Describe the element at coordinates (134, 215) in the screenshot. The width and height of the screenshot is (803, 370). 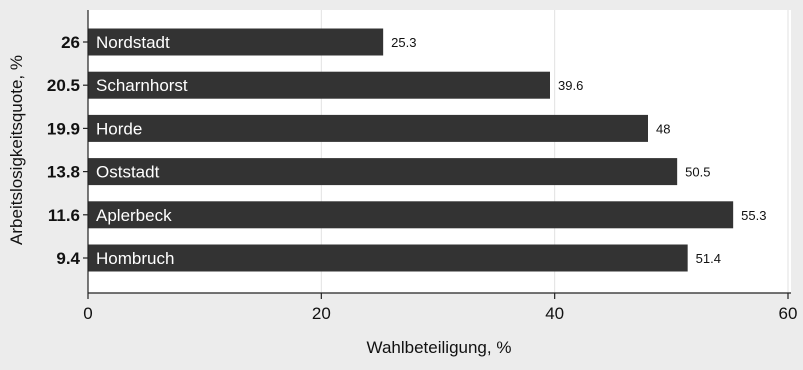
I see `bar-category-label: Aplerbeck` at that location.